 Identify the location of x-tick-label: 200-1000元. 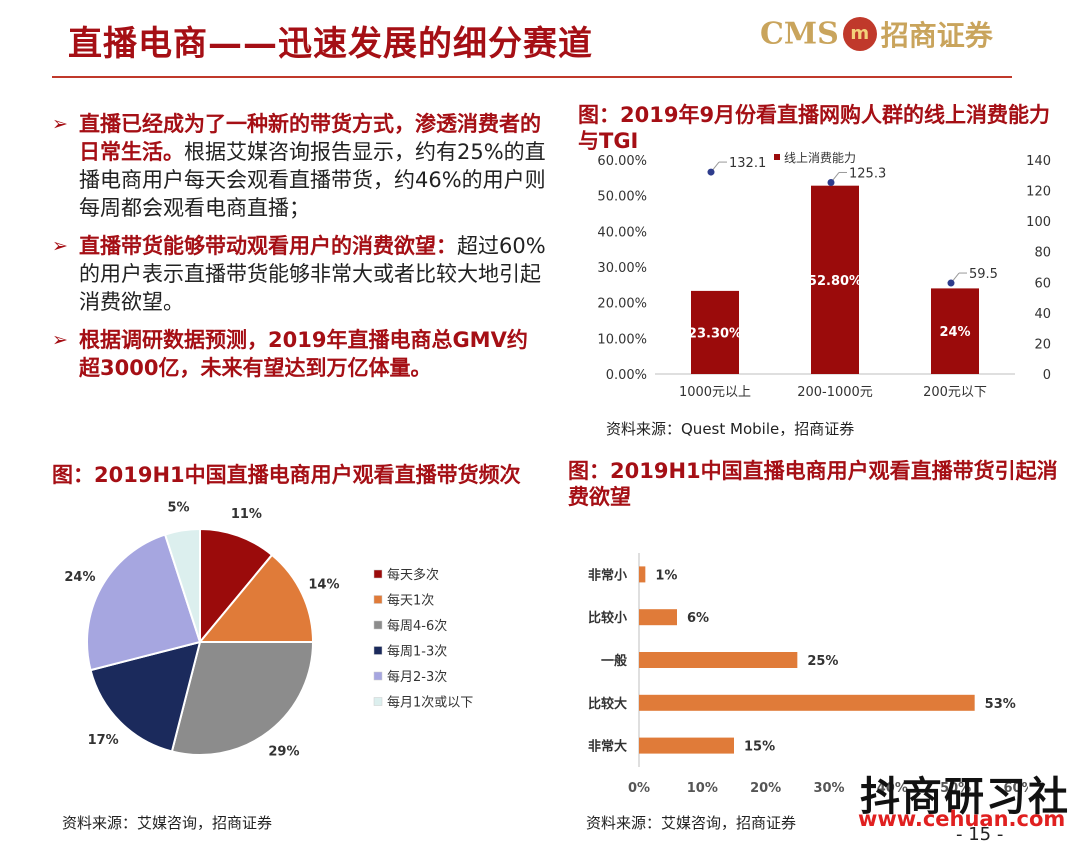
(835, 392).